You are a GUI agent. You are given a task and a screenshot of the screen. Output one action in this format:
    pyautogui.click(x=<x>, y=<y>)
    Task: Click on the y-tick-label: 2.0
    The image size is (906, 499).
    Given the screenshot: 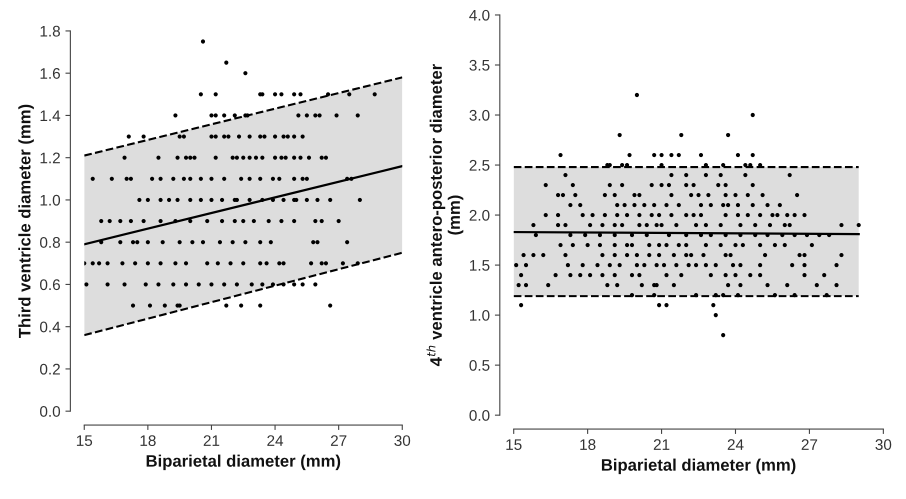 What is the action you would take?
    pyautogui.click(x=480, y=215)
    